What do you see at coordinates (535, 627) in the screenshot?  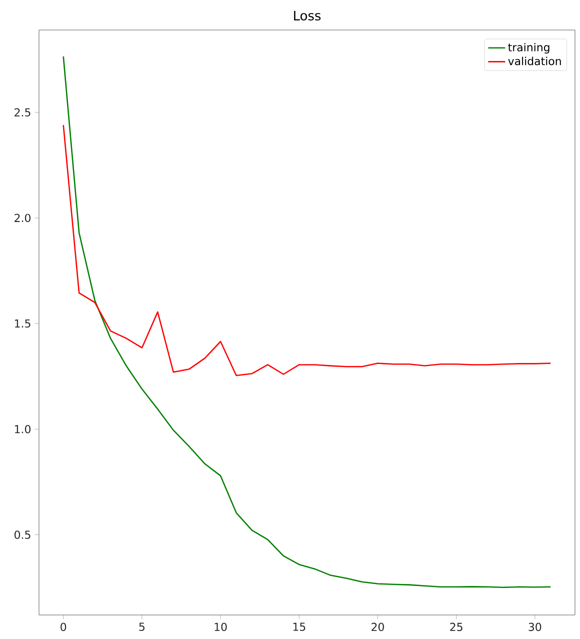 I see `x-tick-label: 30` at bounding box center [535, 627].